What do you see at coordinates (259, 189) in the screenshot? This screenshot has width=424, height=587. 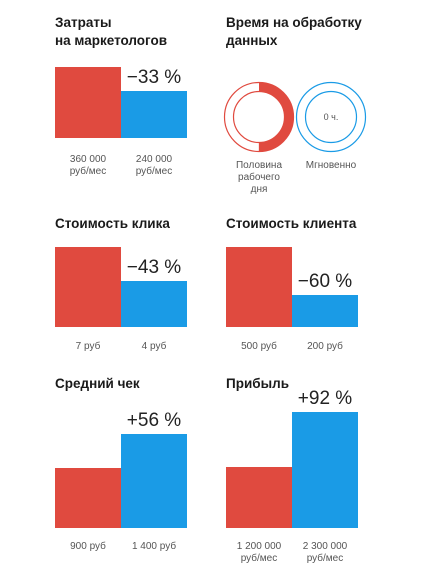 I see `donut-label: дня` at bounding box center [259, 189].